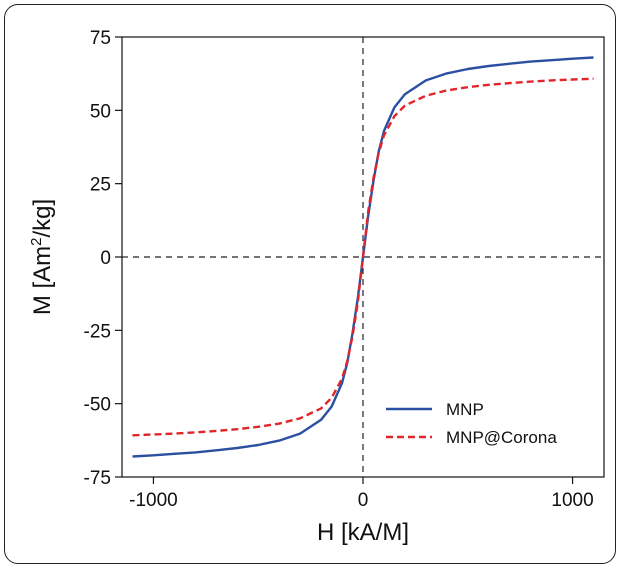 The image size is (622, 564). I want to click on y-tick-label: -75, so click(97, 478).